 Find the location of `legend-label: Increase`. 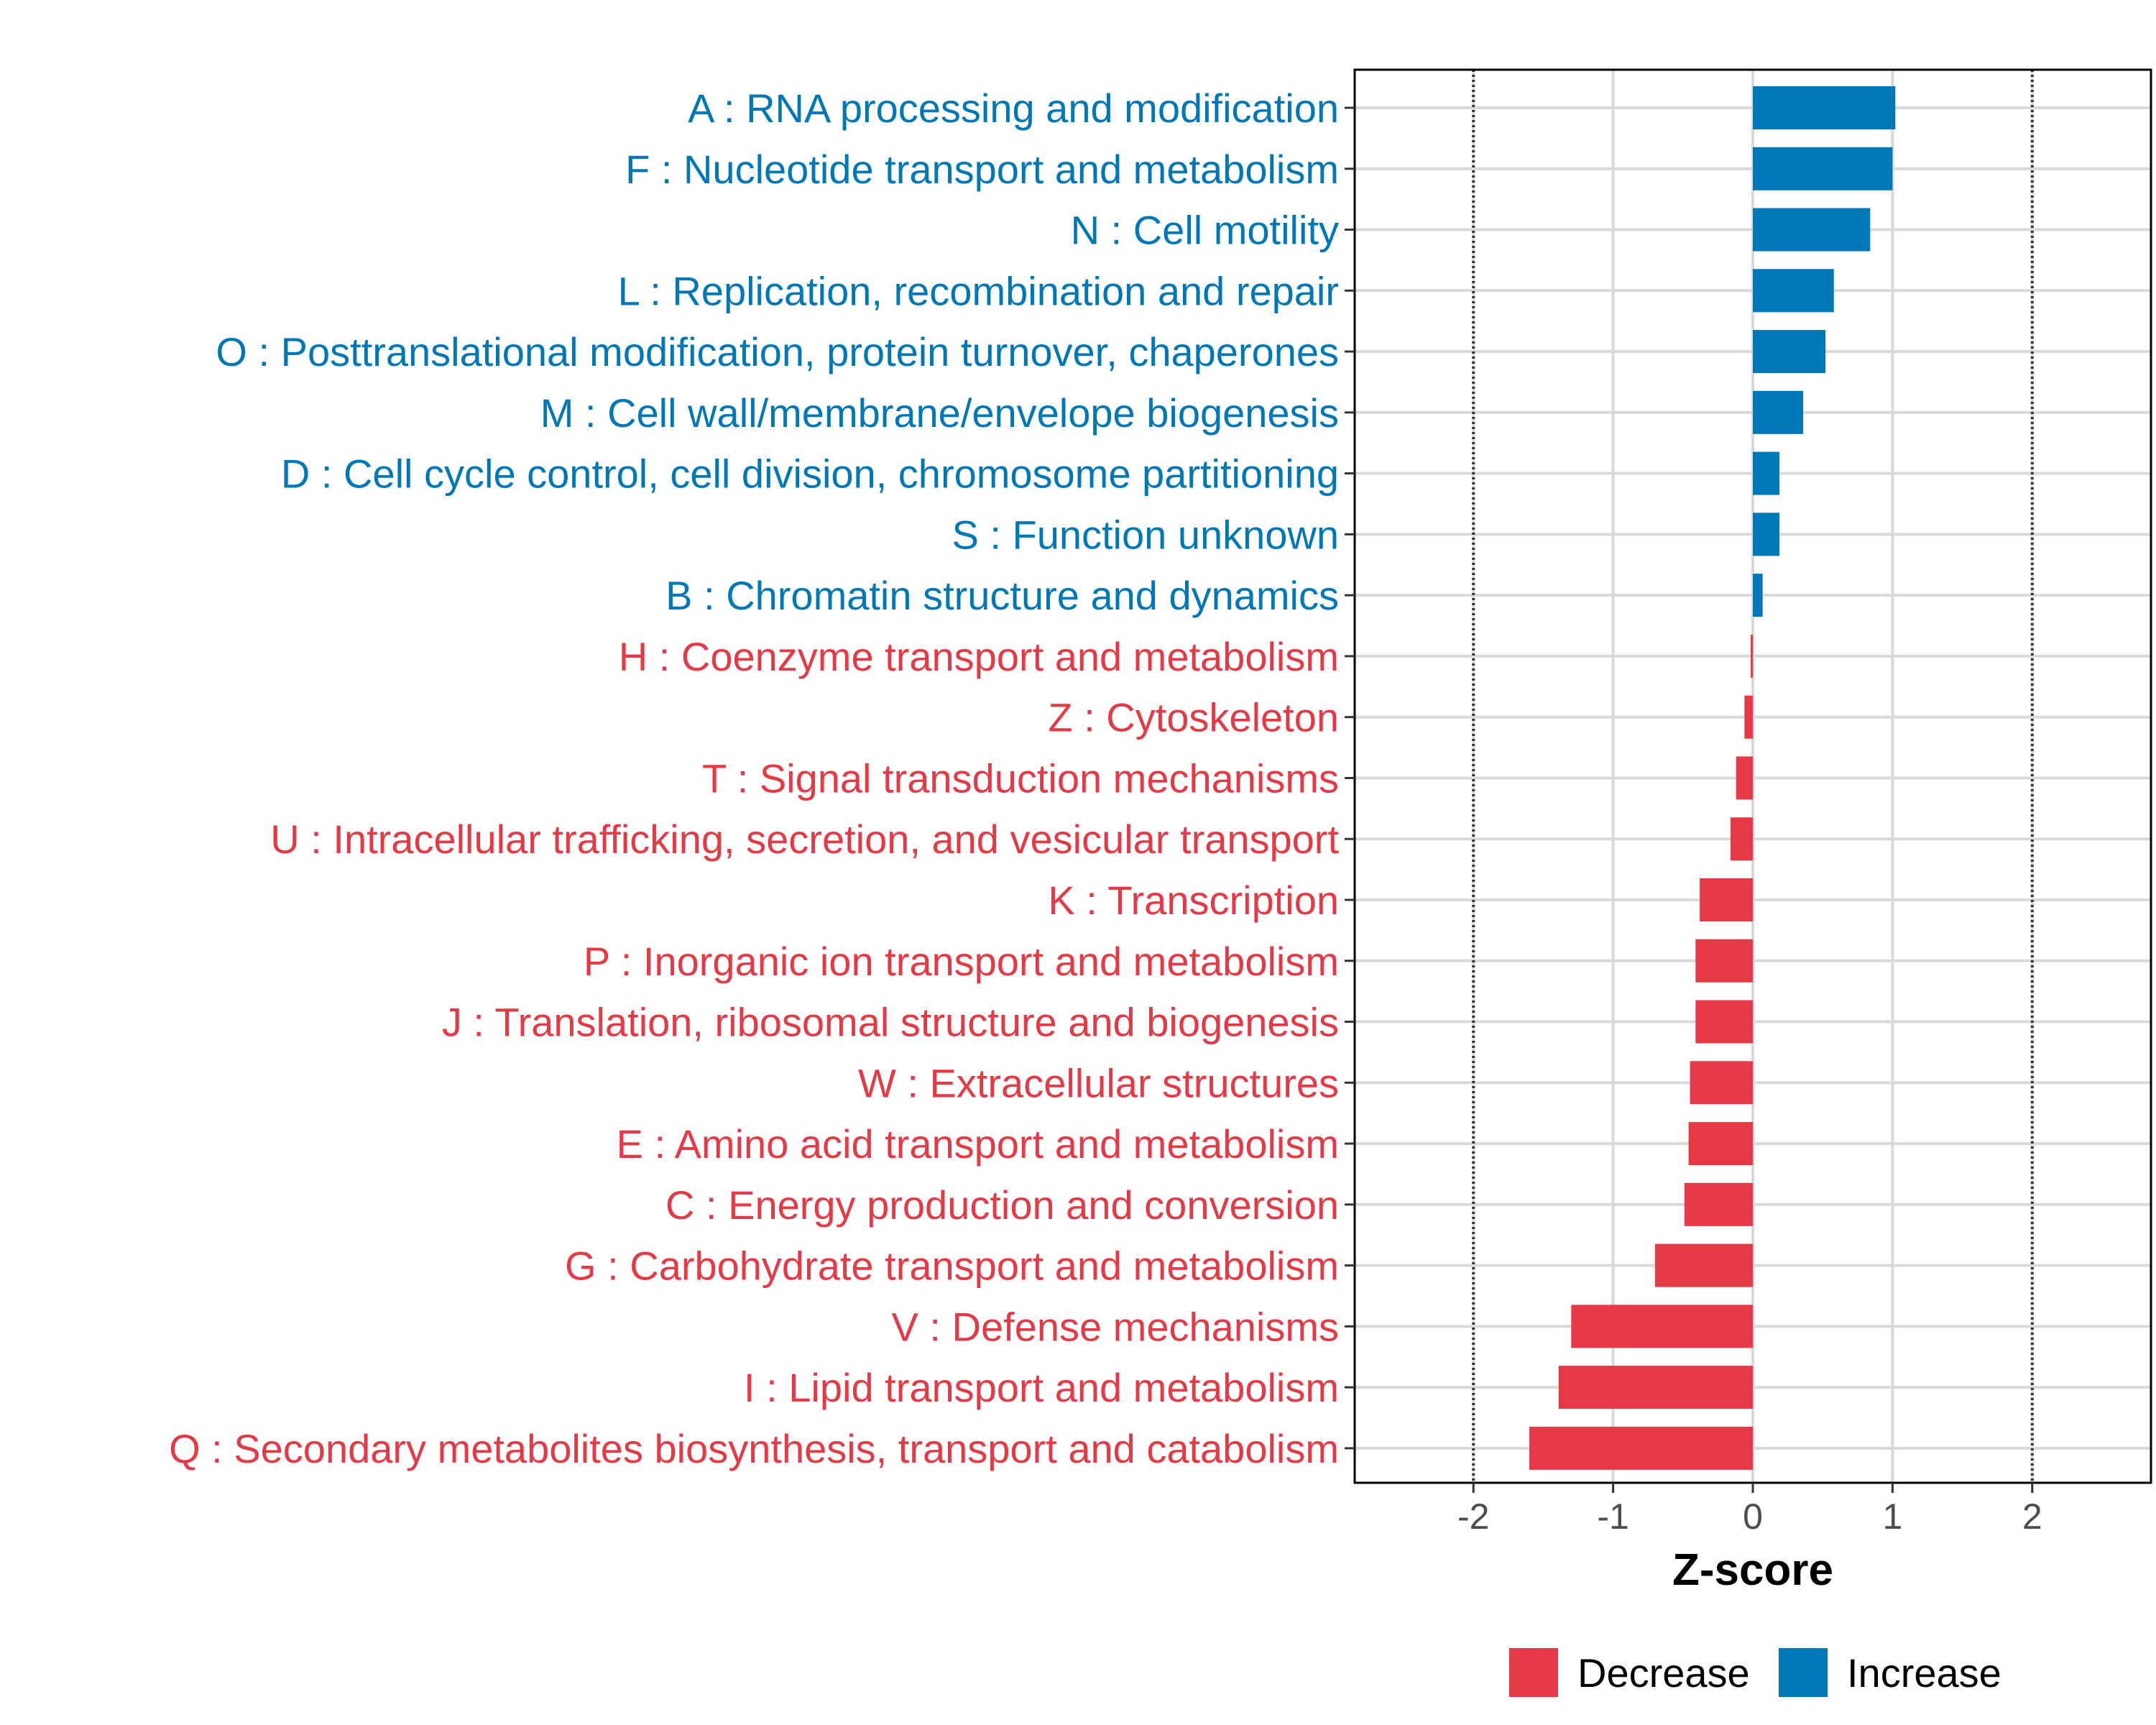

legend-label: Increase is located at coordinates (1924, 1673).